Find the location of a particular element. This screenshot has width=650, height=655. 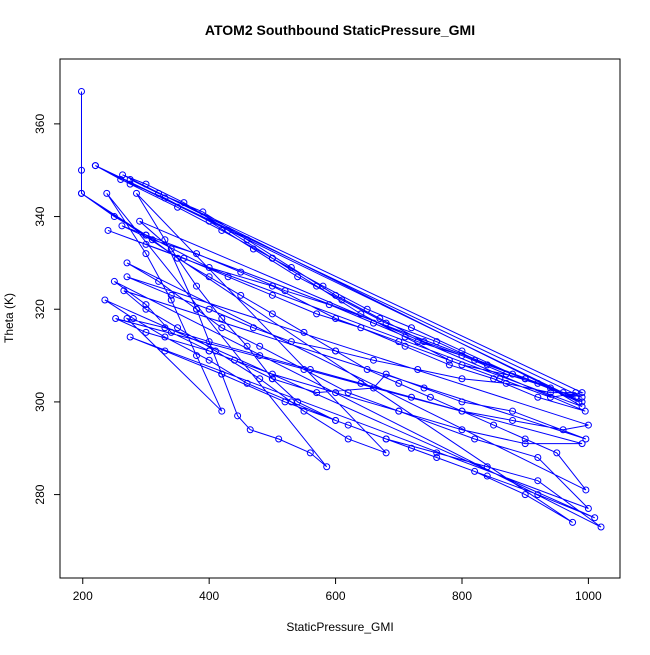

y-axis: 280 300 320 340 360 is located at coordinates (47, 309).